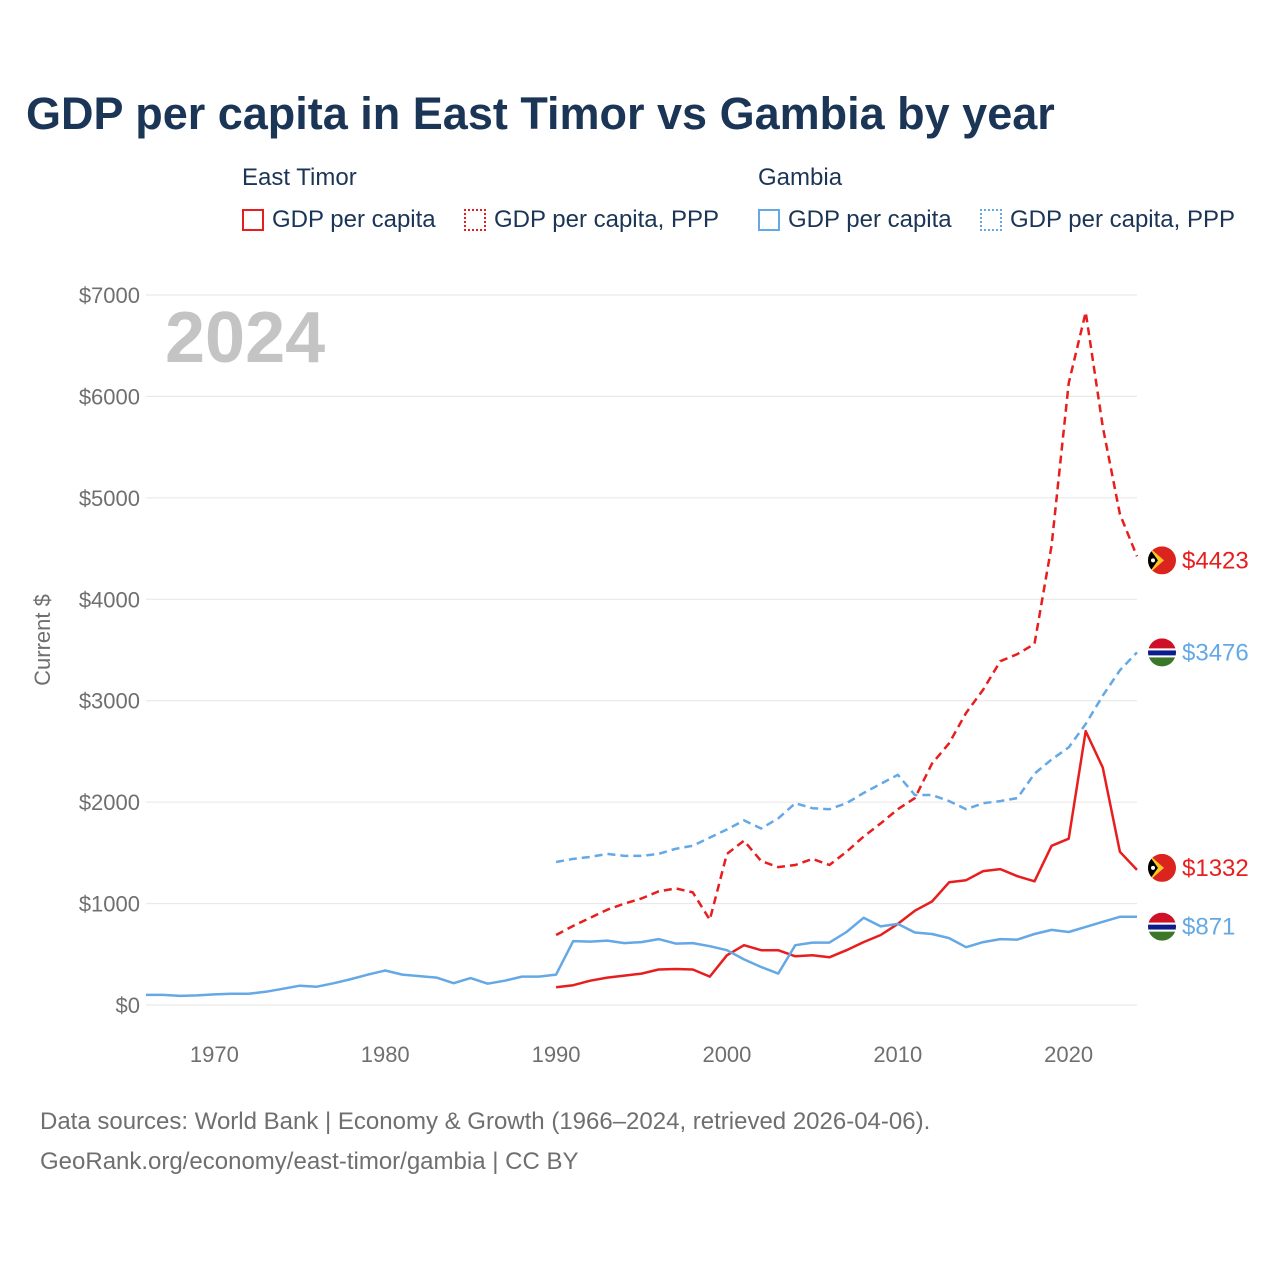 The image size is (1280, 1280). Describe the element at coordinates (897, 1054) in the screenshot. I see `x-tick-label: 2010` at that location.